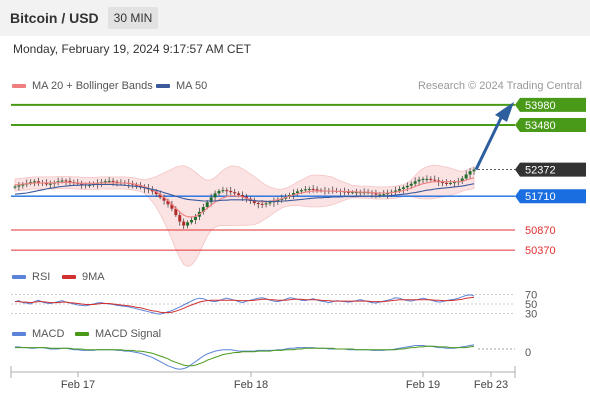 The width and height of the screenshot is (590, 400). I want to click on level-label-50370: 50370, so click(540, 251).